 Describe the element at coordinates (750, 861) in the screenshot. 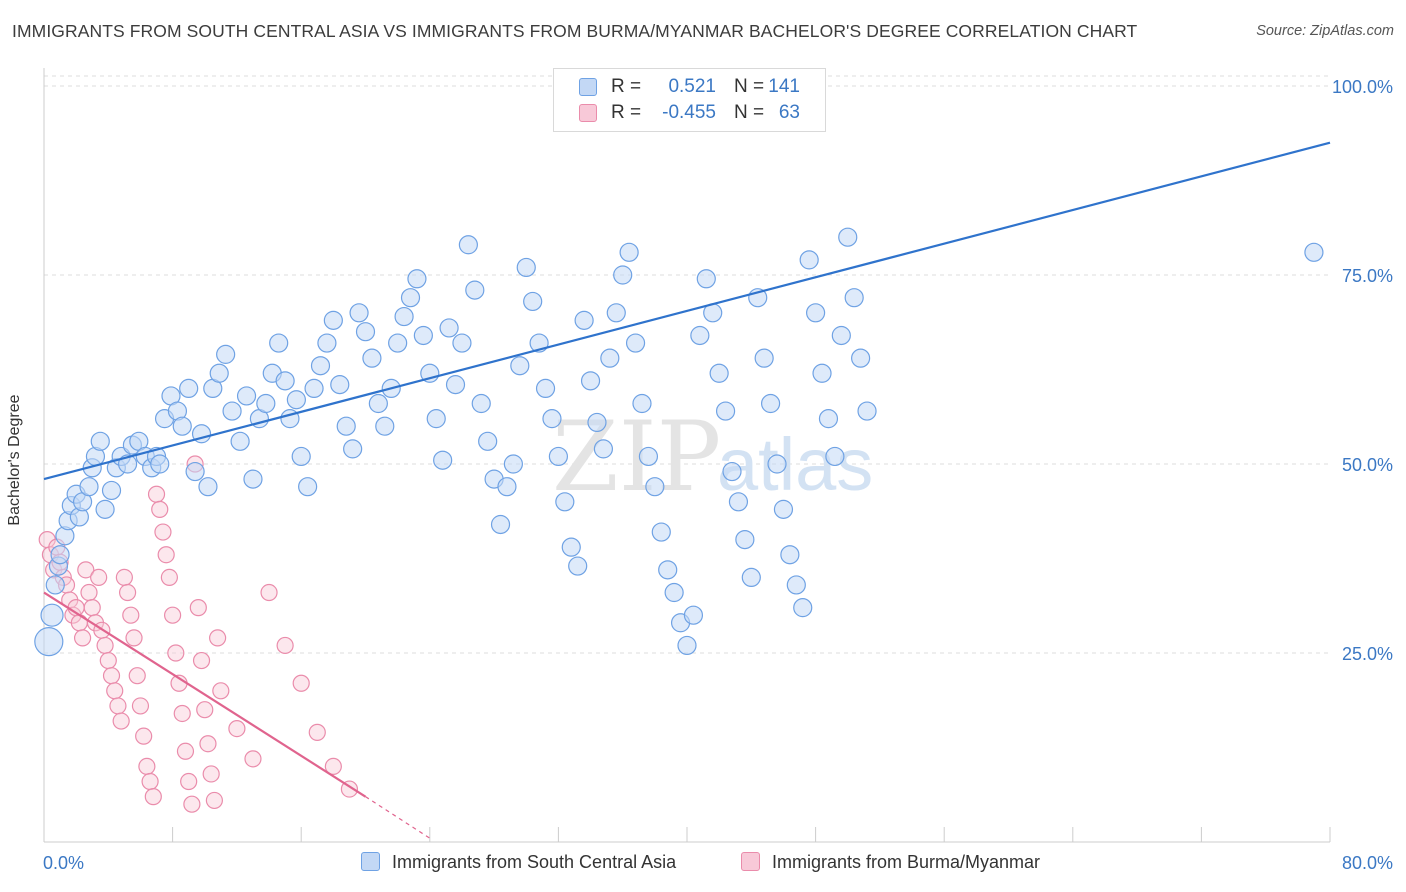

I see `series-legend-swatch-pink` at that location.